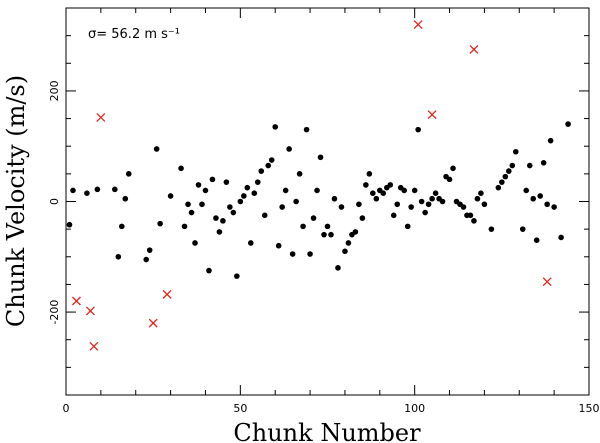 The width and height of the screenshot is (600, 443). What do you see at coordinates (327, 431) in the screenshot?
I see `x-axis-label: Chunk Number` at bounding box center [327, 431].